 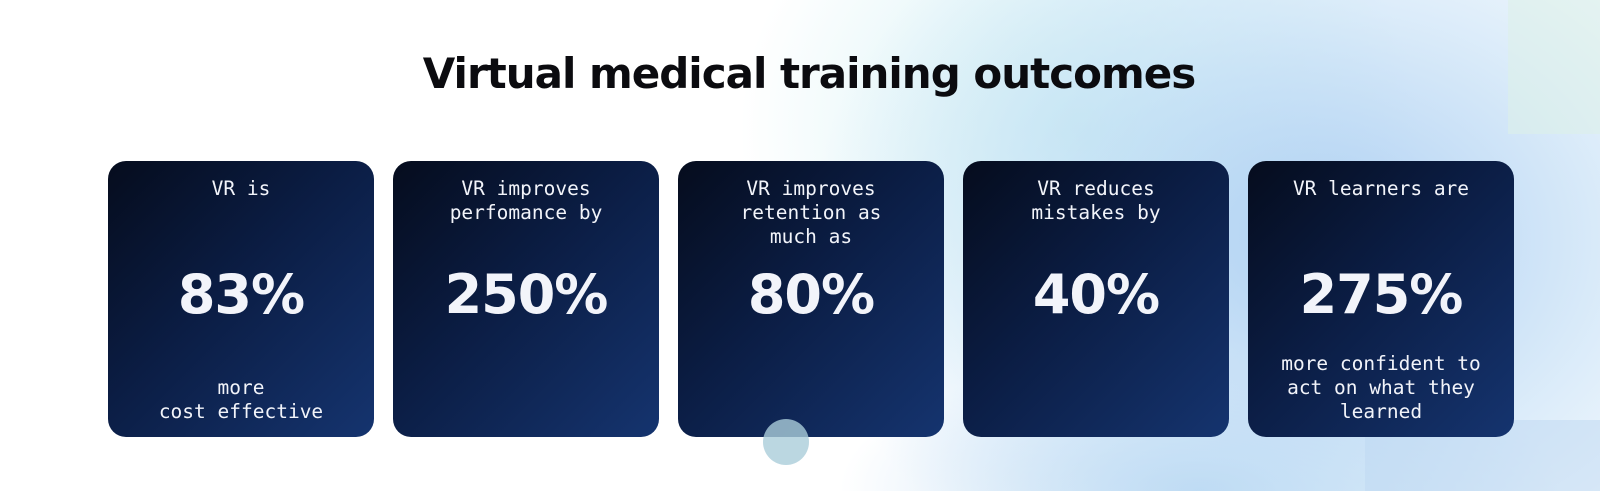 I want to click on card-lead-text: VR is, so click(x=241, y=188).